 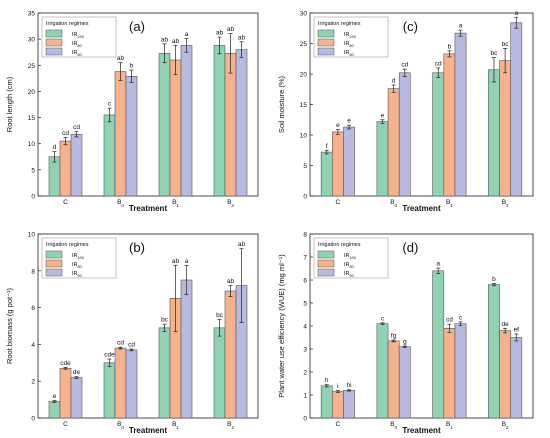 What do you see at coordinates (349, 121) in the screenshot?
I see `significance-letter: e` at bounding box center [349, 121].